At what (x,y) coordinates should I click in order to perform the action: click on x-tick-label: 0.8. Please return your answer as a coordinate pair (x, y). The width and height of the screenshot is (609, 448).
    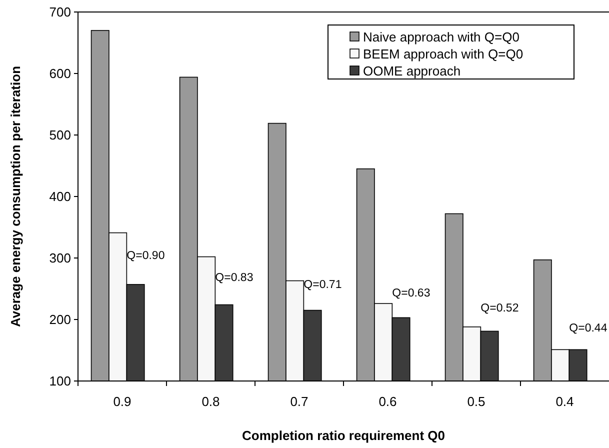
    Looking at the image, I should click on (211, 401).